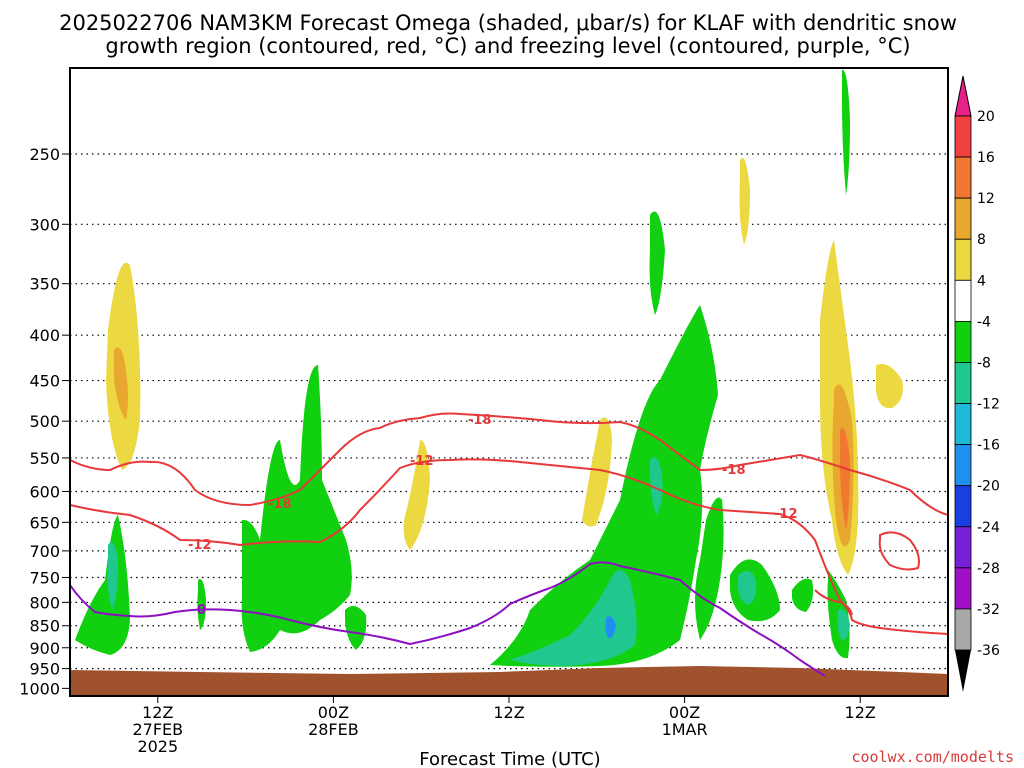 The image size is (1024, 768). What do you see at coordinates (44, 626) in the screenshot?
I see `y-tick-label: 850` at bounding box center [44, 626].